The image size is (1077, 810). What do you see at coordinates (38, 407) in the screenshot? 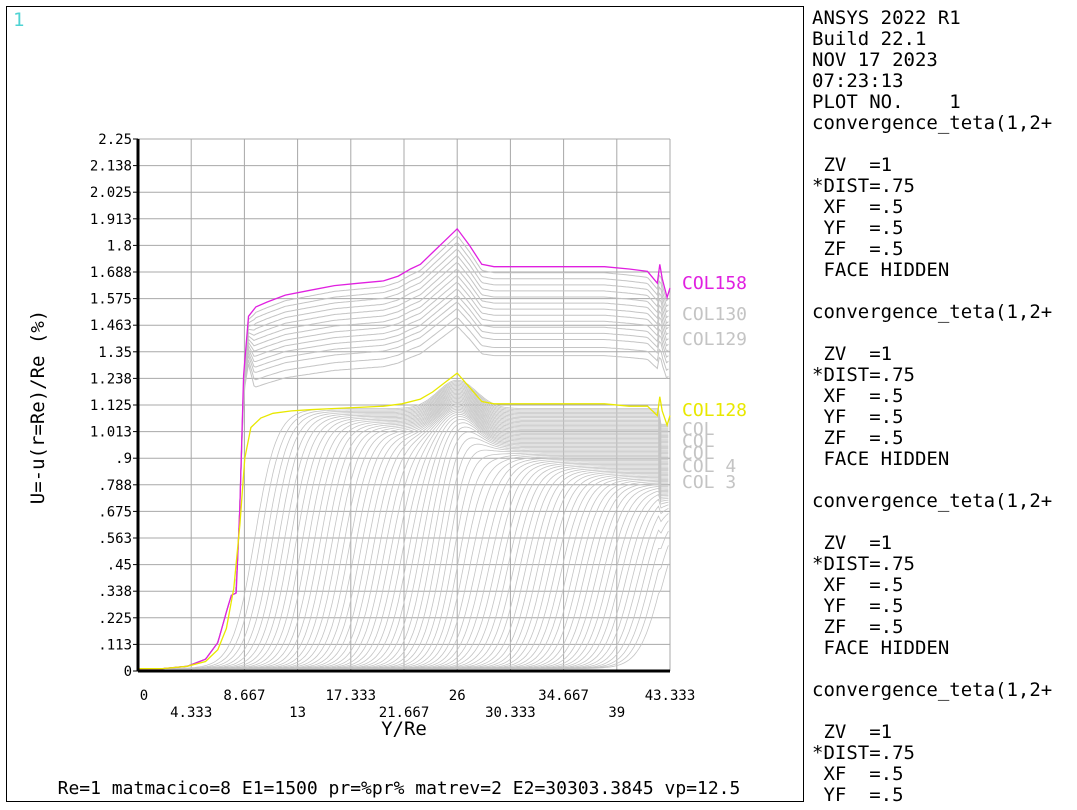
I see `y-axis-label: U=-u(r=Re)/Re (%)` at bounding box center [38, 407].